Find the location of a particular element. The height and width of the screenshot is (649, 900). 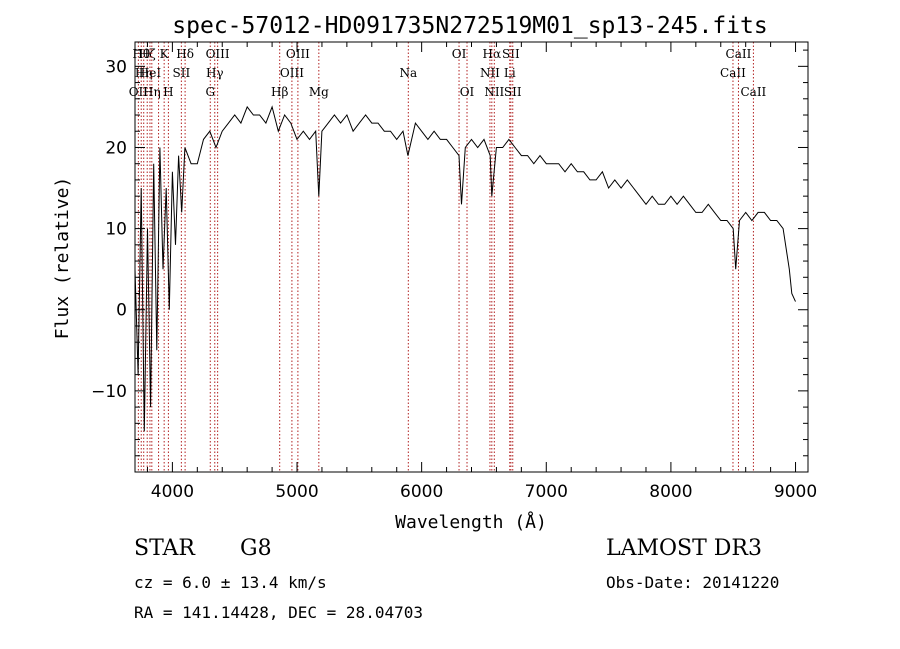

x-tick-label: 7000 is located at coordinates (546, 492).